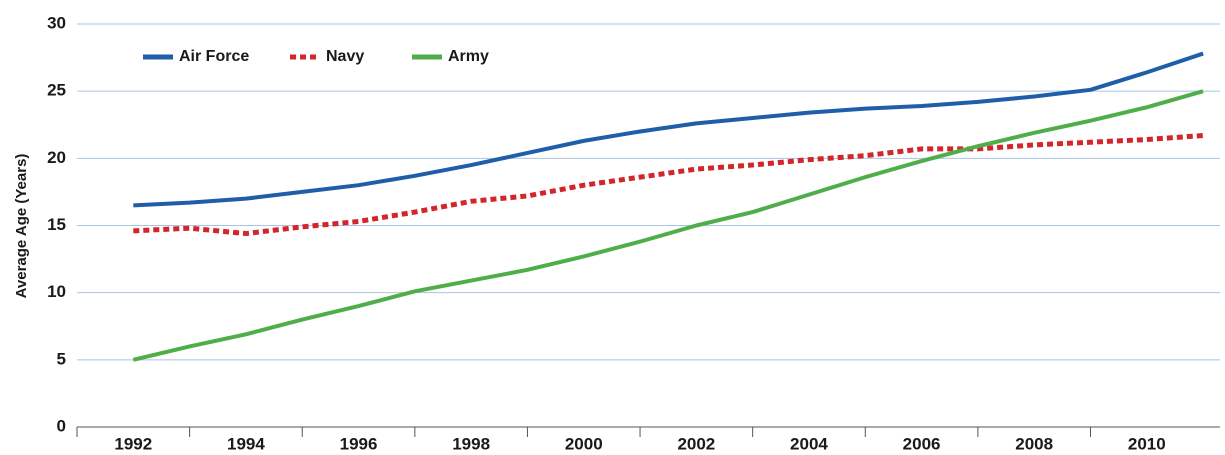  Describe the element at coordinates (584, 443) in the screenshot. I see `x-tick-label: 2000` at that location.